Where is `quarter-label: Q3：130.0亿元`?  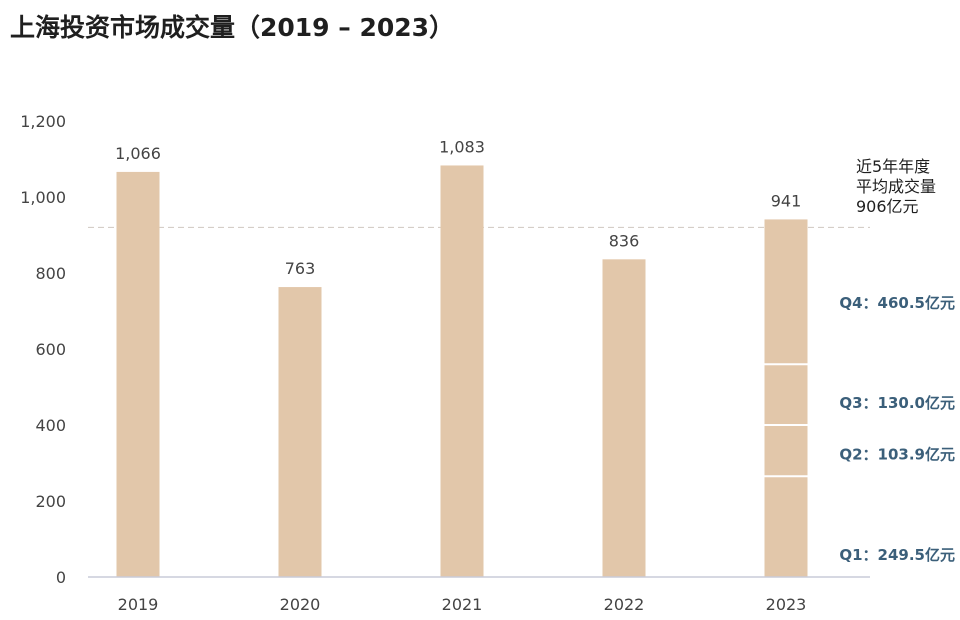
quarter-label: Q3：130.0亿元 is located at coordinates (897, 403).